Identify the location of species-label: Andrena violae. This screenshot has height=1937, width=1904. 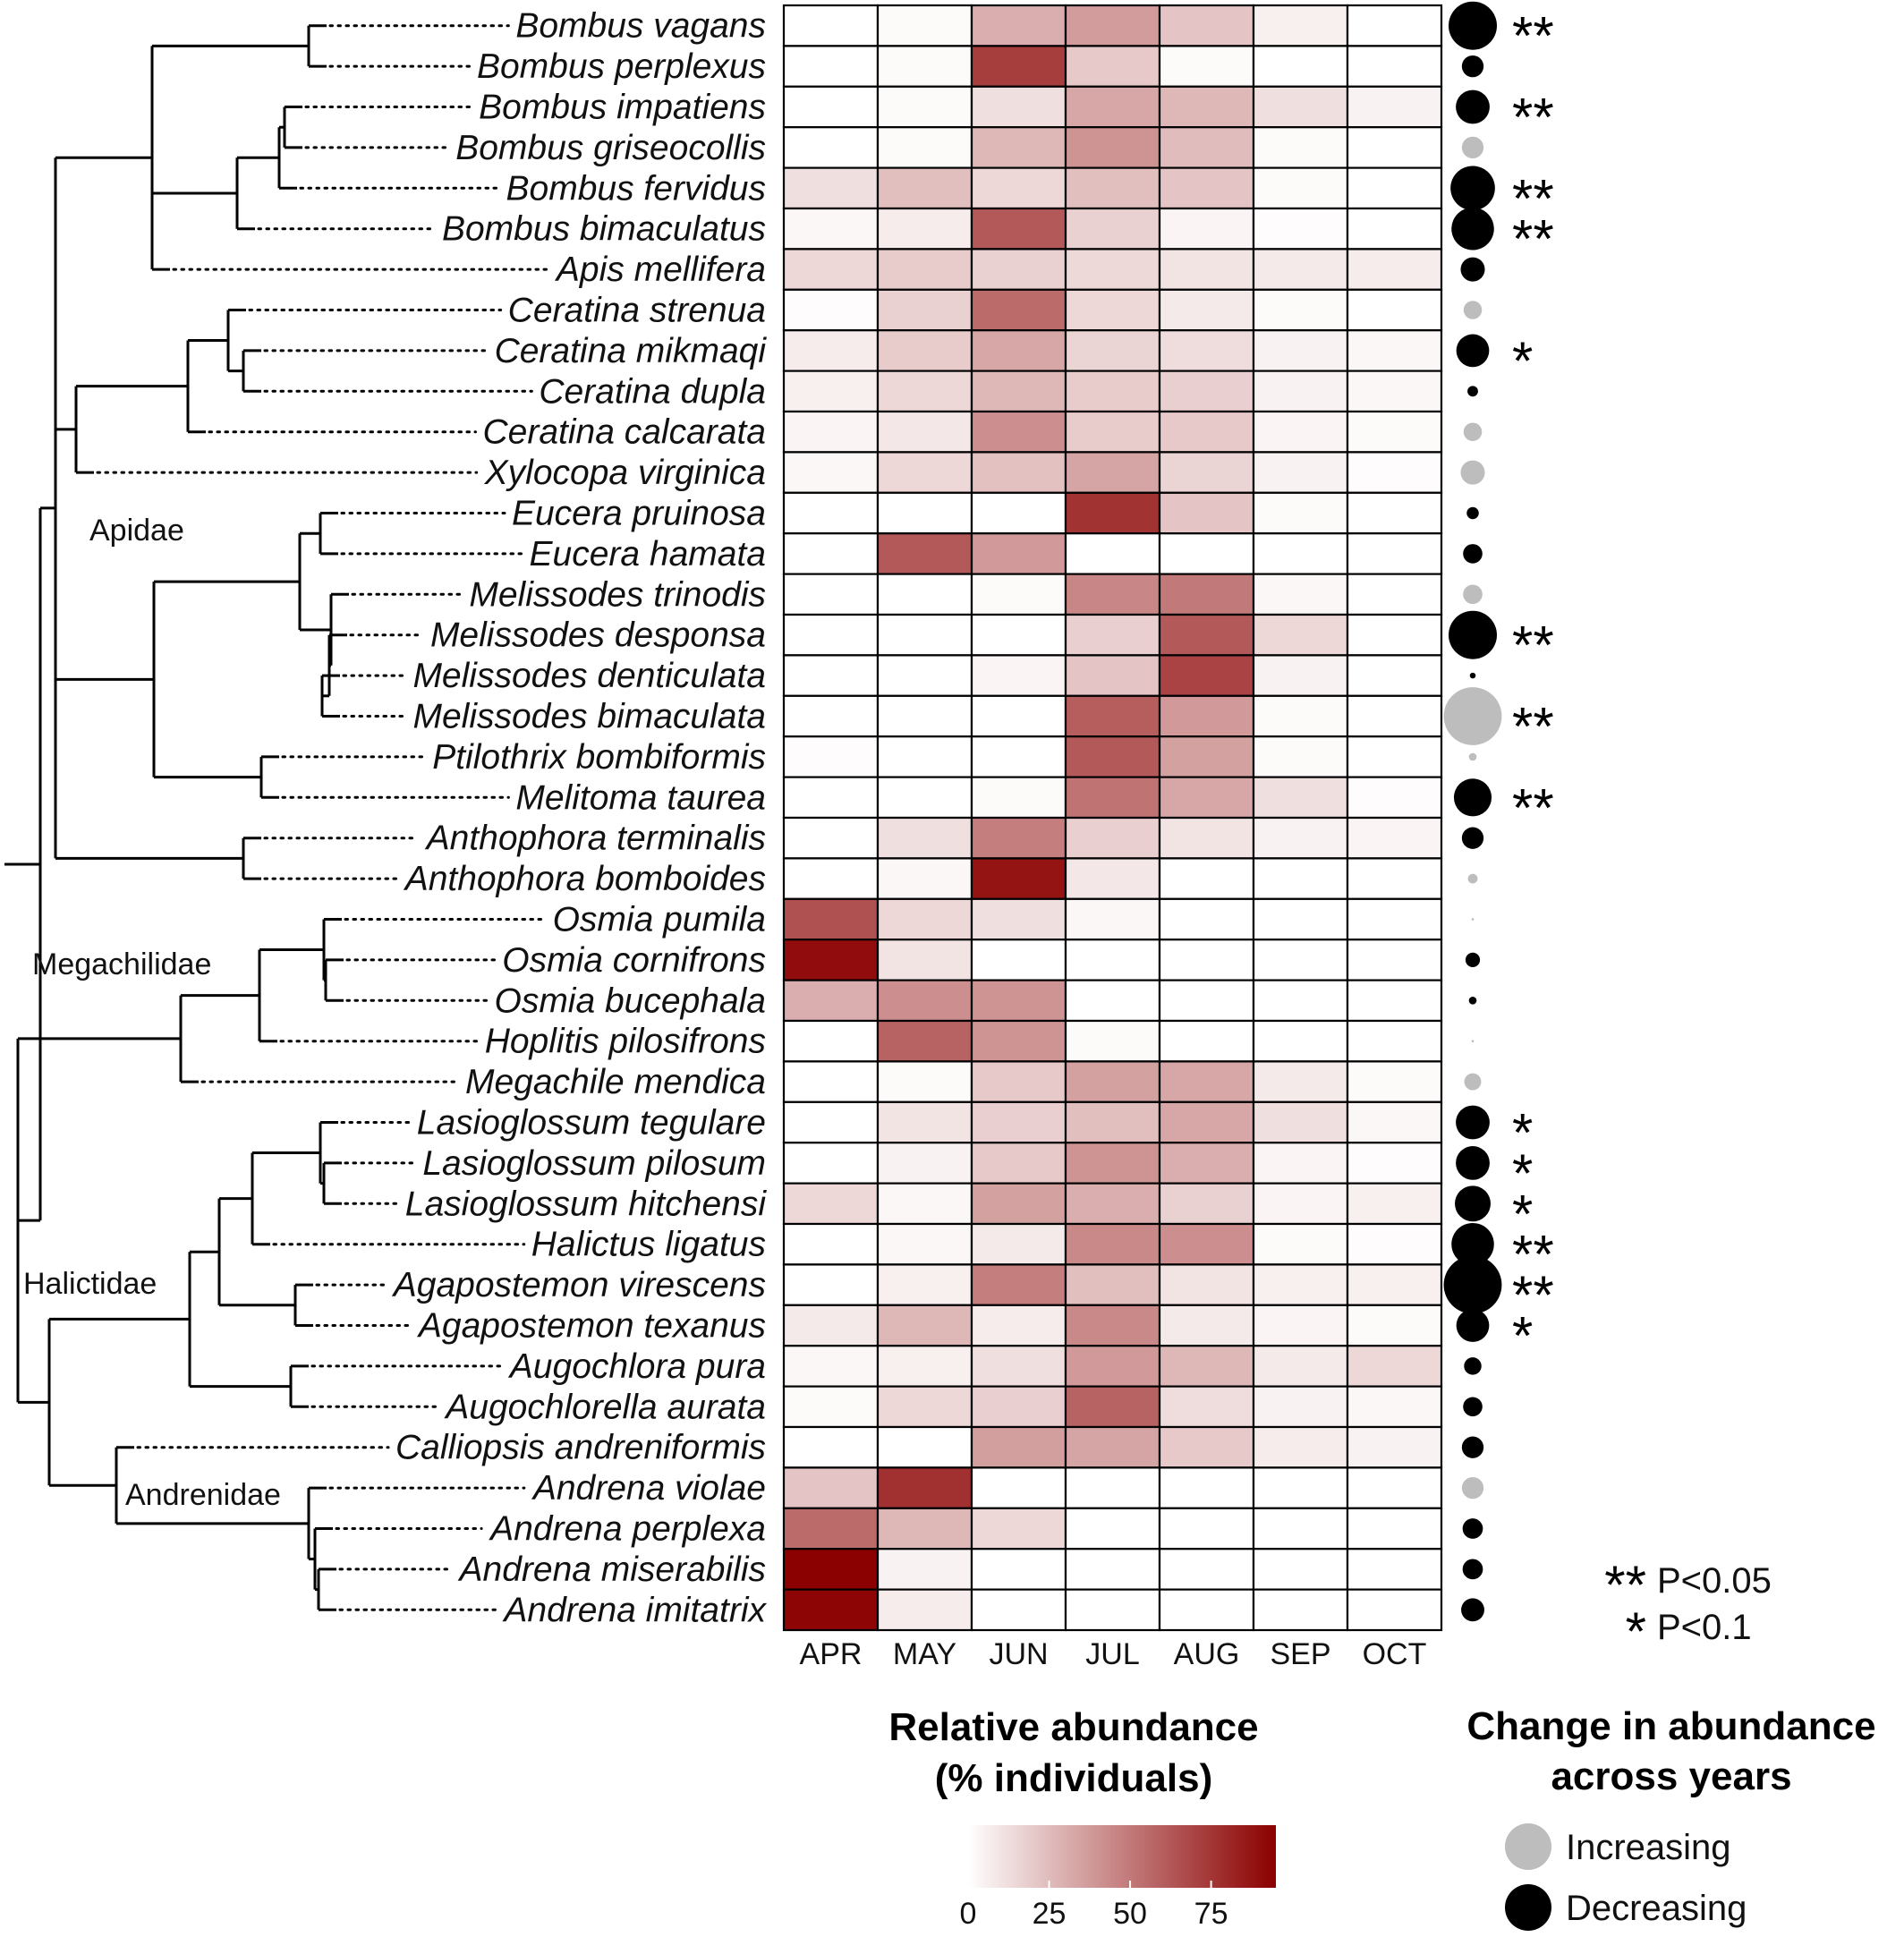
(649, 1489).